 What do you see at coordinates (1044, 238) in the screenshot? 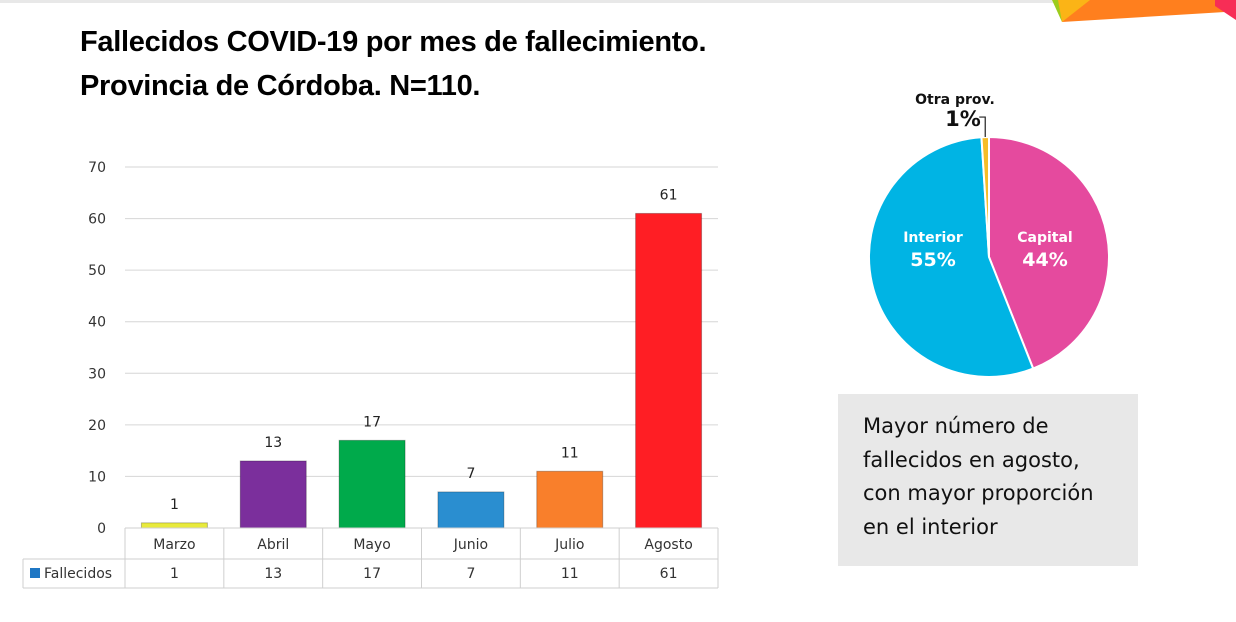
I see `pie-label-capital: Capital` at bounding box center [1044, 238].